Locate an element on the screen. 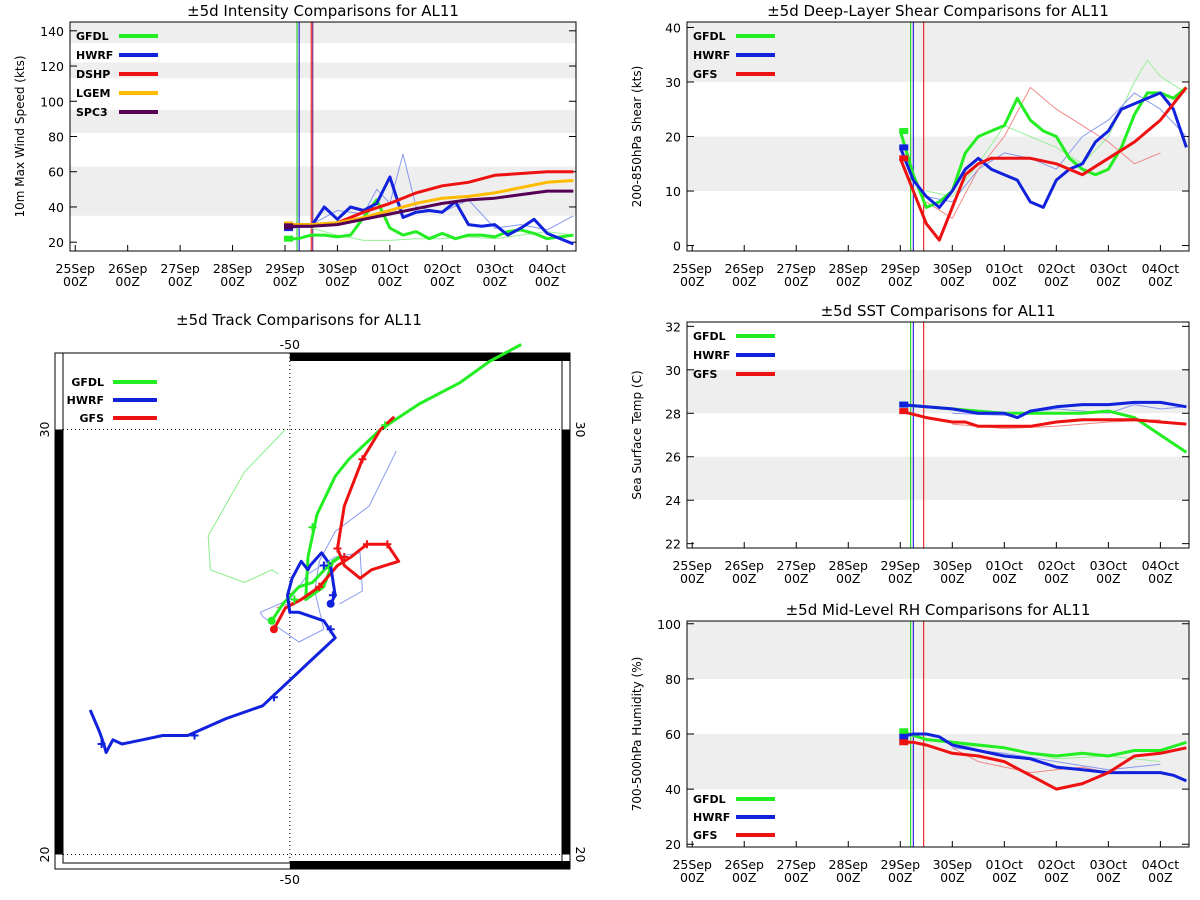 The height and width of the screenshot is (900, 1200). grid-label-right: 20 is located at coordinates (580, 855).